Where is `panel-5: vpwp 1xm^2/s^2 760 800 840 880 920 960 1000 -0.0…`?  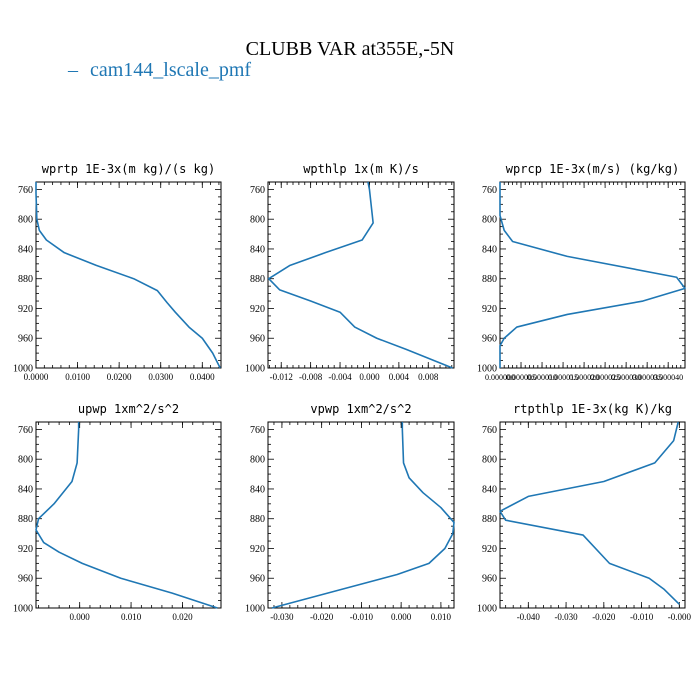
panel-5: vpwp 1xm^2/s^2 760 800 840 880 920 960 1000 -0.0… is located at coordinates (350, 512).